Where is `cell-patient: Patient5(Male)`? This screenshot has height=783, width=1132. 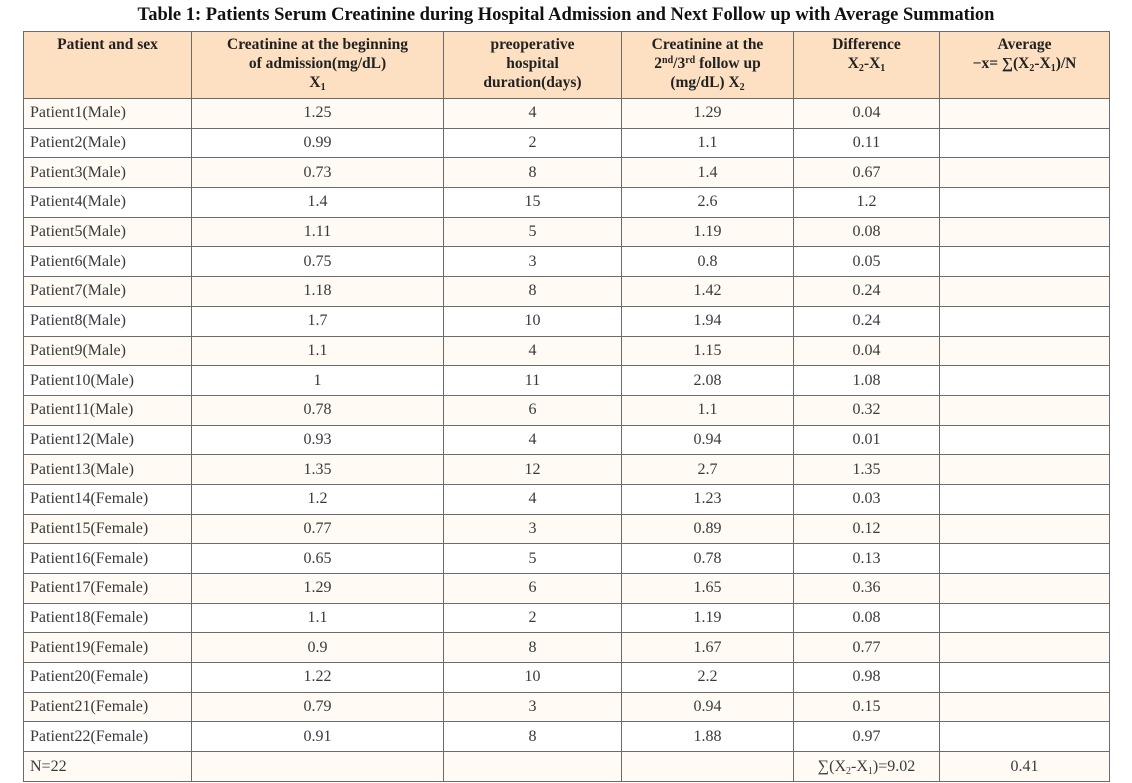
cell-patient: Patient5(Male) is located at coordinates (107, 232).